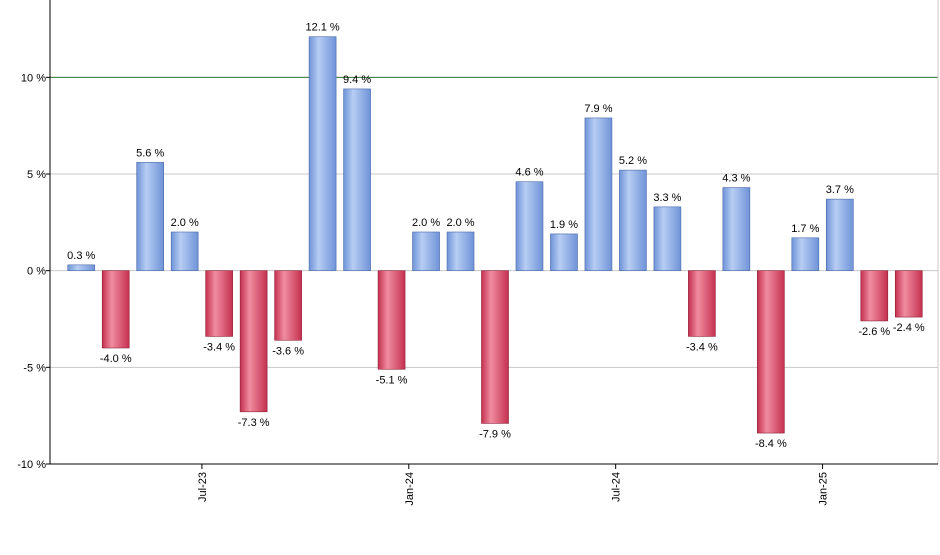  Describe the element at coordinates (322, 28) in the screenshot. I see `bar-data-label: 12.1 %` at that location.